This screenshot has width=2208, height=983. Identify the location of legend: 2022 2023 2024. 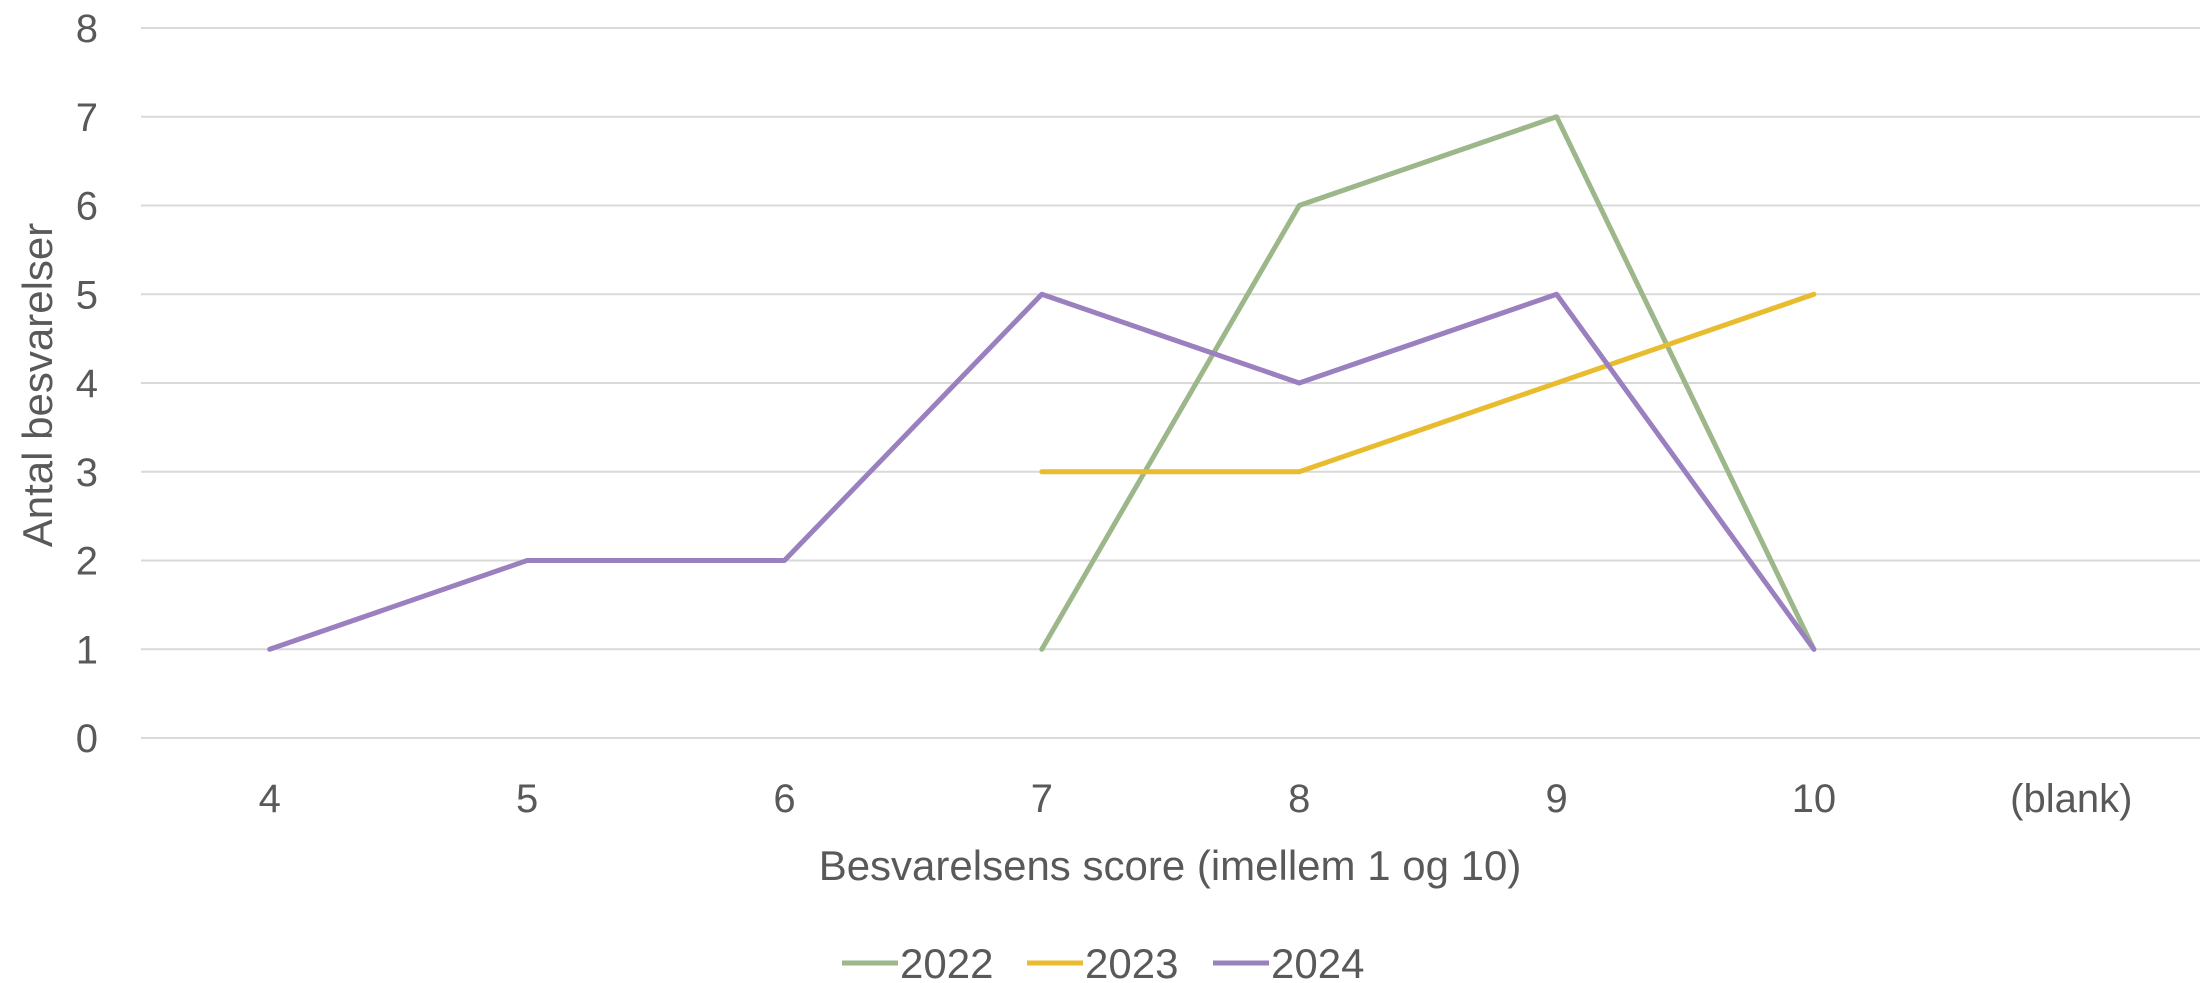
(1103, 961).